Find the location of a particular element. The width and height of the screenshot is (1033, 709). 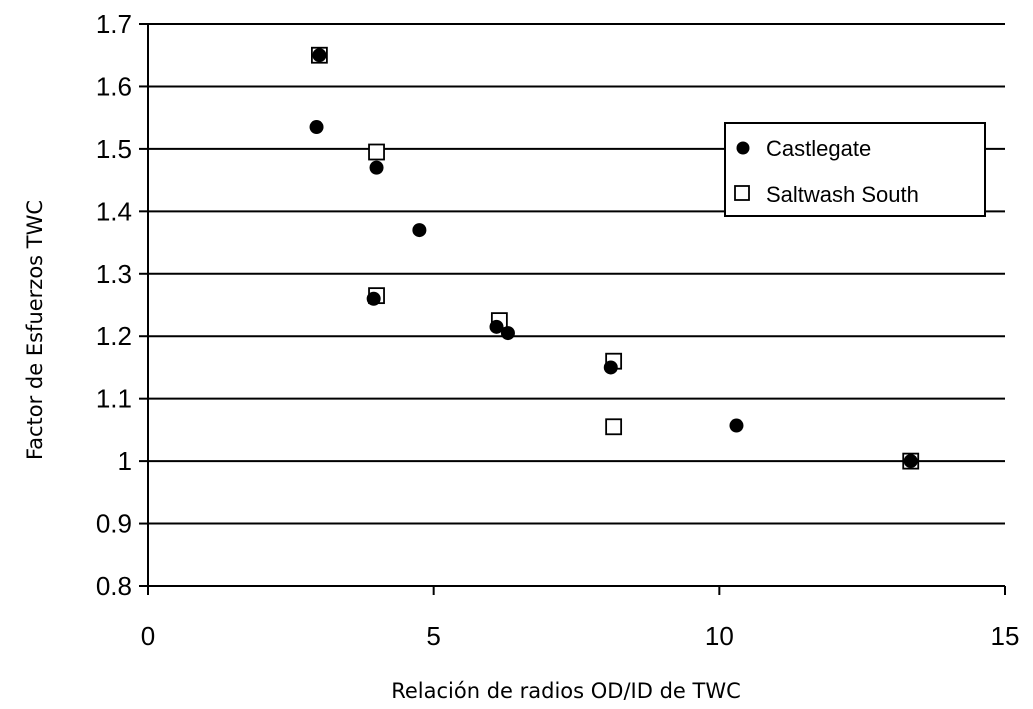

y-tick-label: 1.5 is located at coordinates (114, 149).